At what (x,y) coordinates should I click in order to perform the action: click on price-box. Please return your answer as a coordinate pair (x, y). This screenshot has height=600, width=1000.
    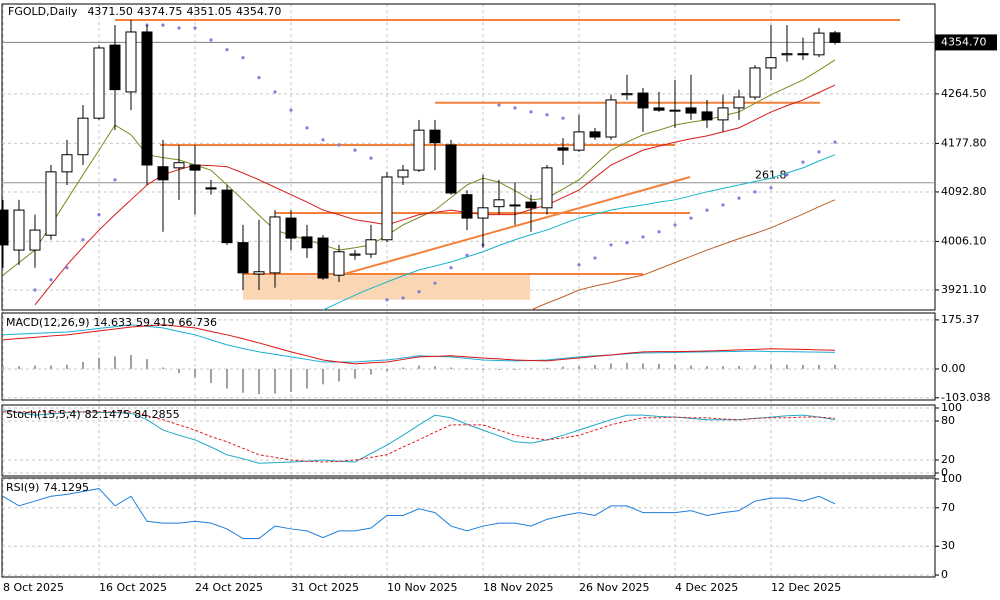
    Looking at the image, I should click on (966, 42).